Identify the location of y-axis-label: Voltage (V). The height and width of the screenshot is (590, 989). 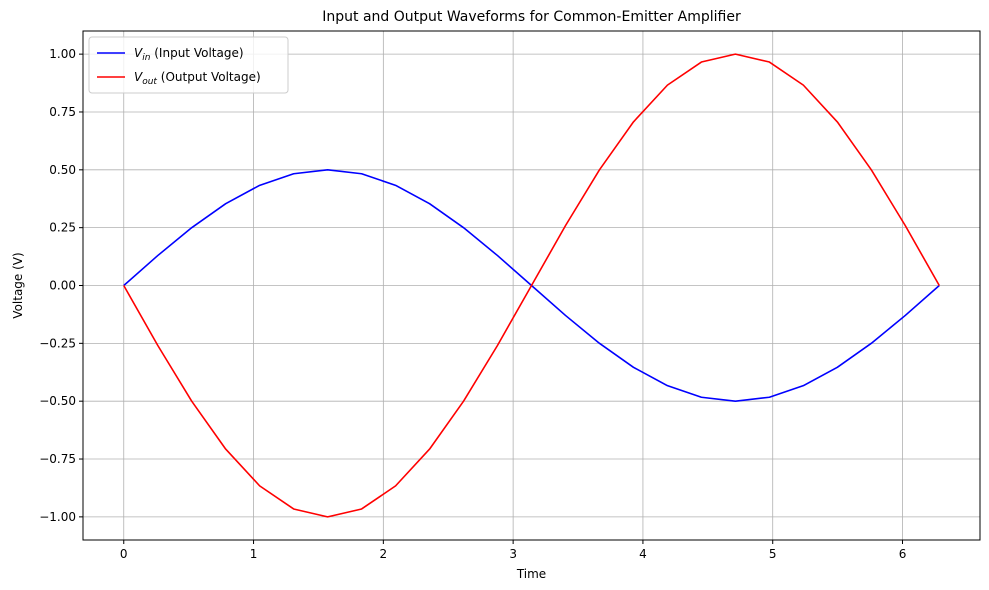
(18, 285).